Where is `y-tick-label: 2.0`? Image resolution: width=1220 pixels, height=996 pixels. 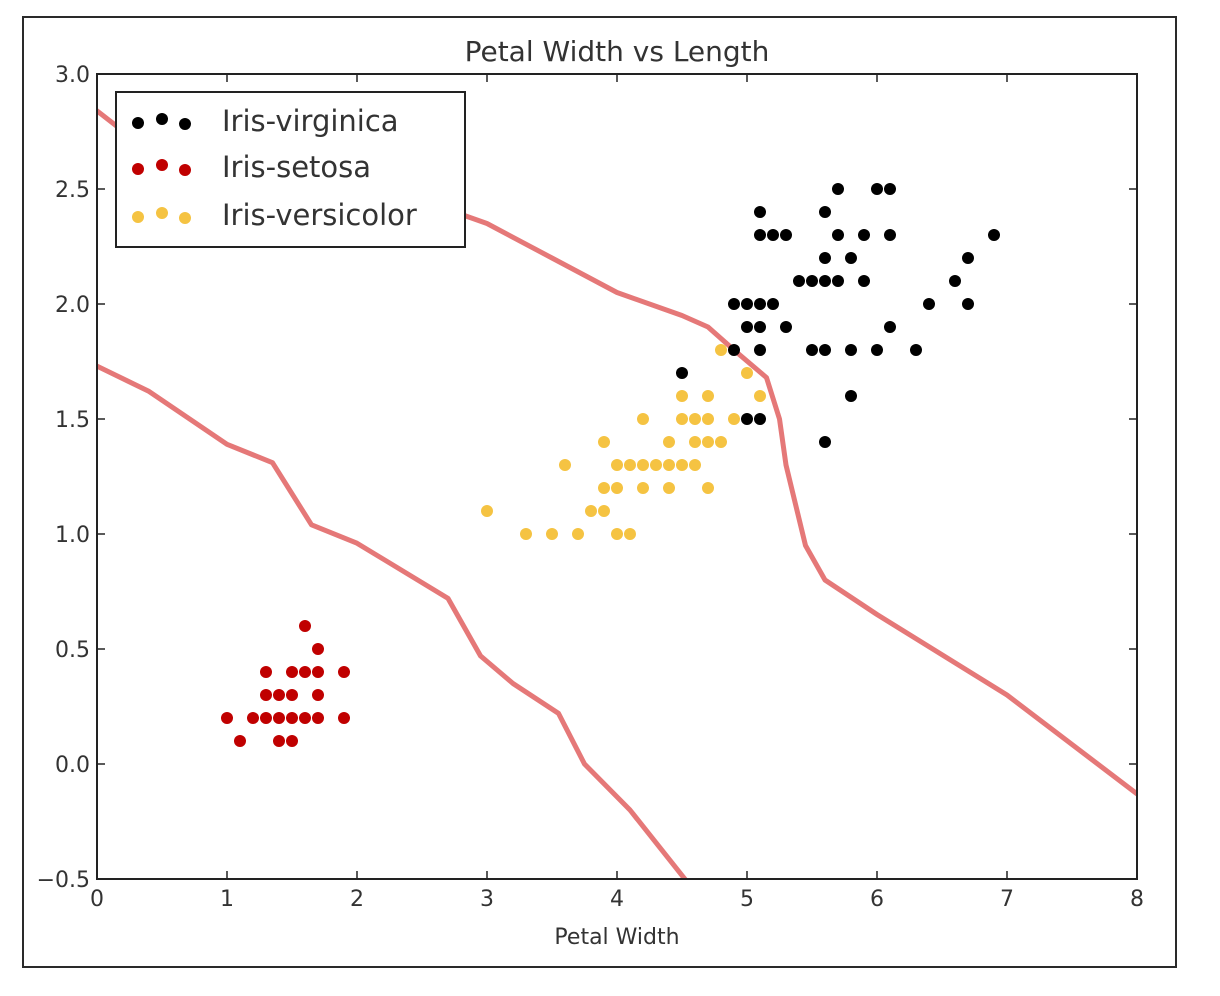 y-tick-label: 2.0 is located at coordinates (72, 305).